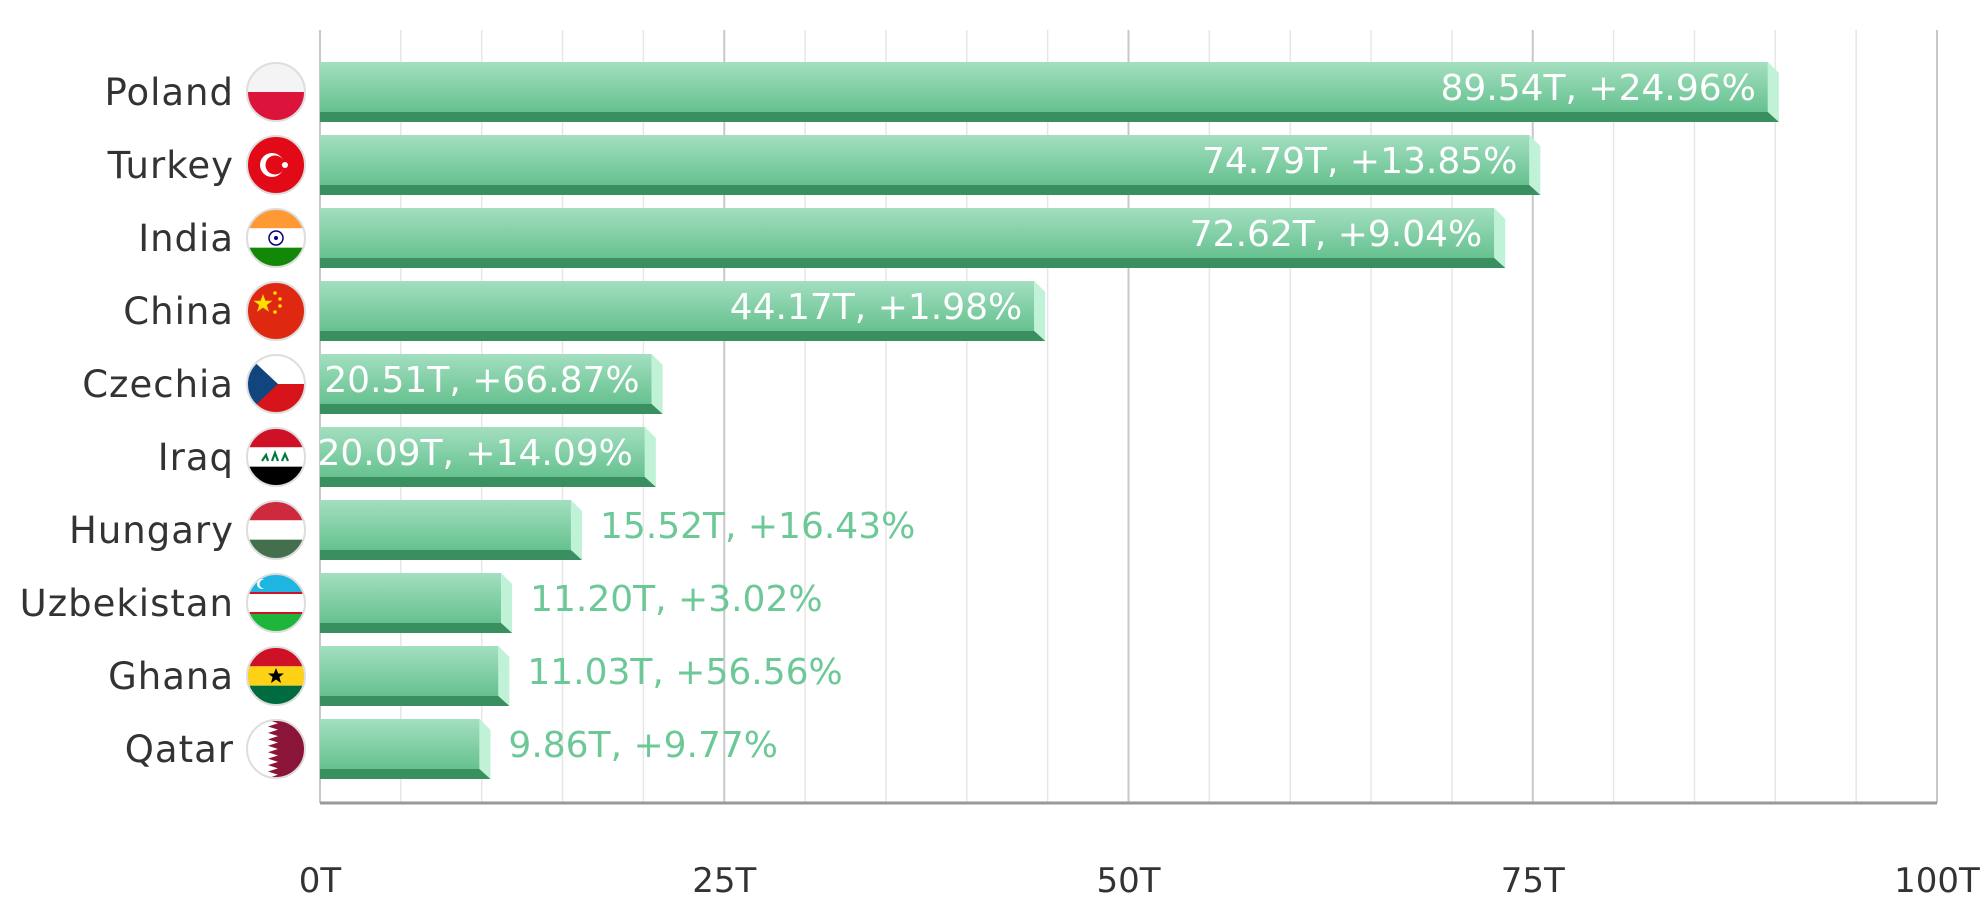 The image size is (1986, 912). I want to click on category-label: Ghana, so click(171, 676).